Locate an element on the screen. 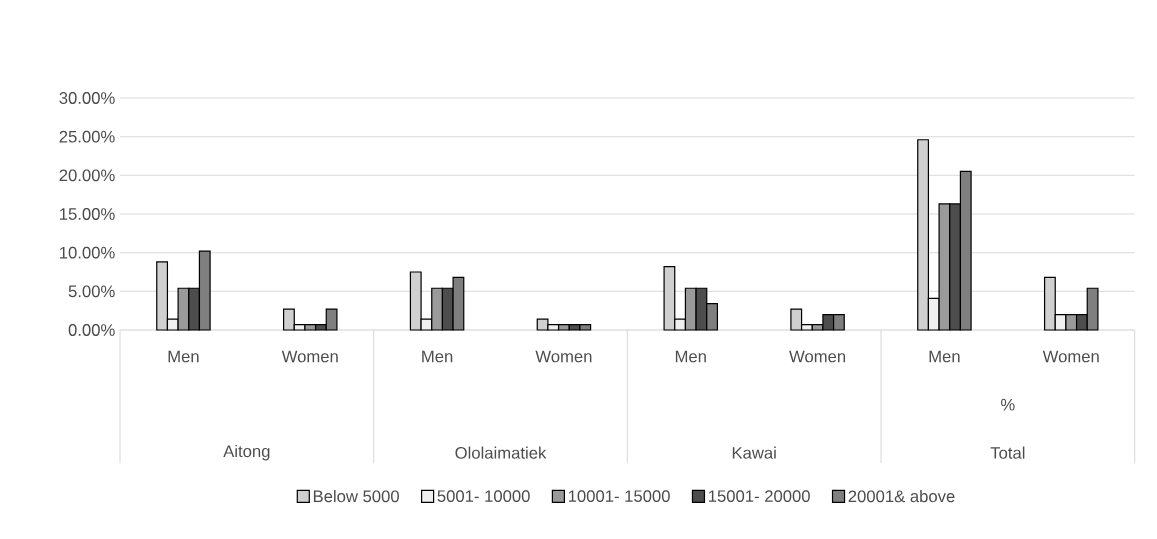 This screenshot has width=1157, height=539. y-tick-label: 0.00% is located at coordinates (91, 330).